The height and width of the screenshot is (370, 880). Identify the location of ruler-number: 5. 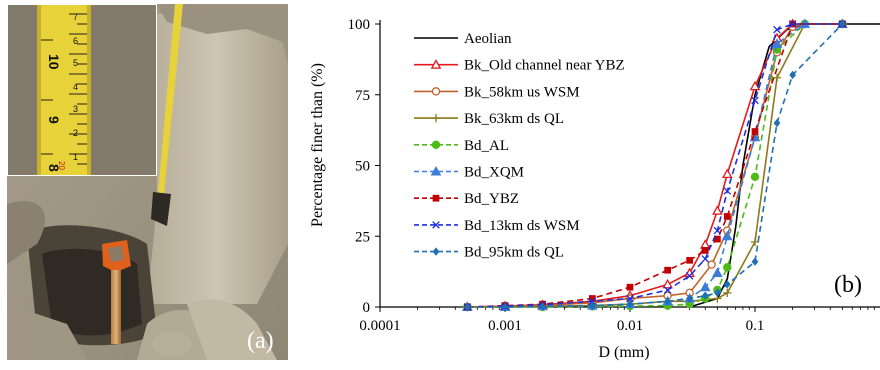
(75, 63).